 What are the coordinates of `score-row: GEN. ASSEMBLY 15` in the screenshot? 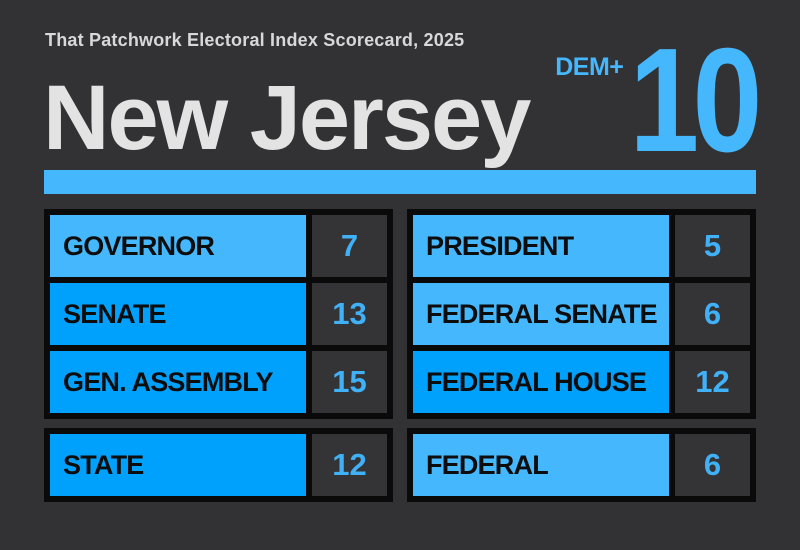 It's located at (218, 382).